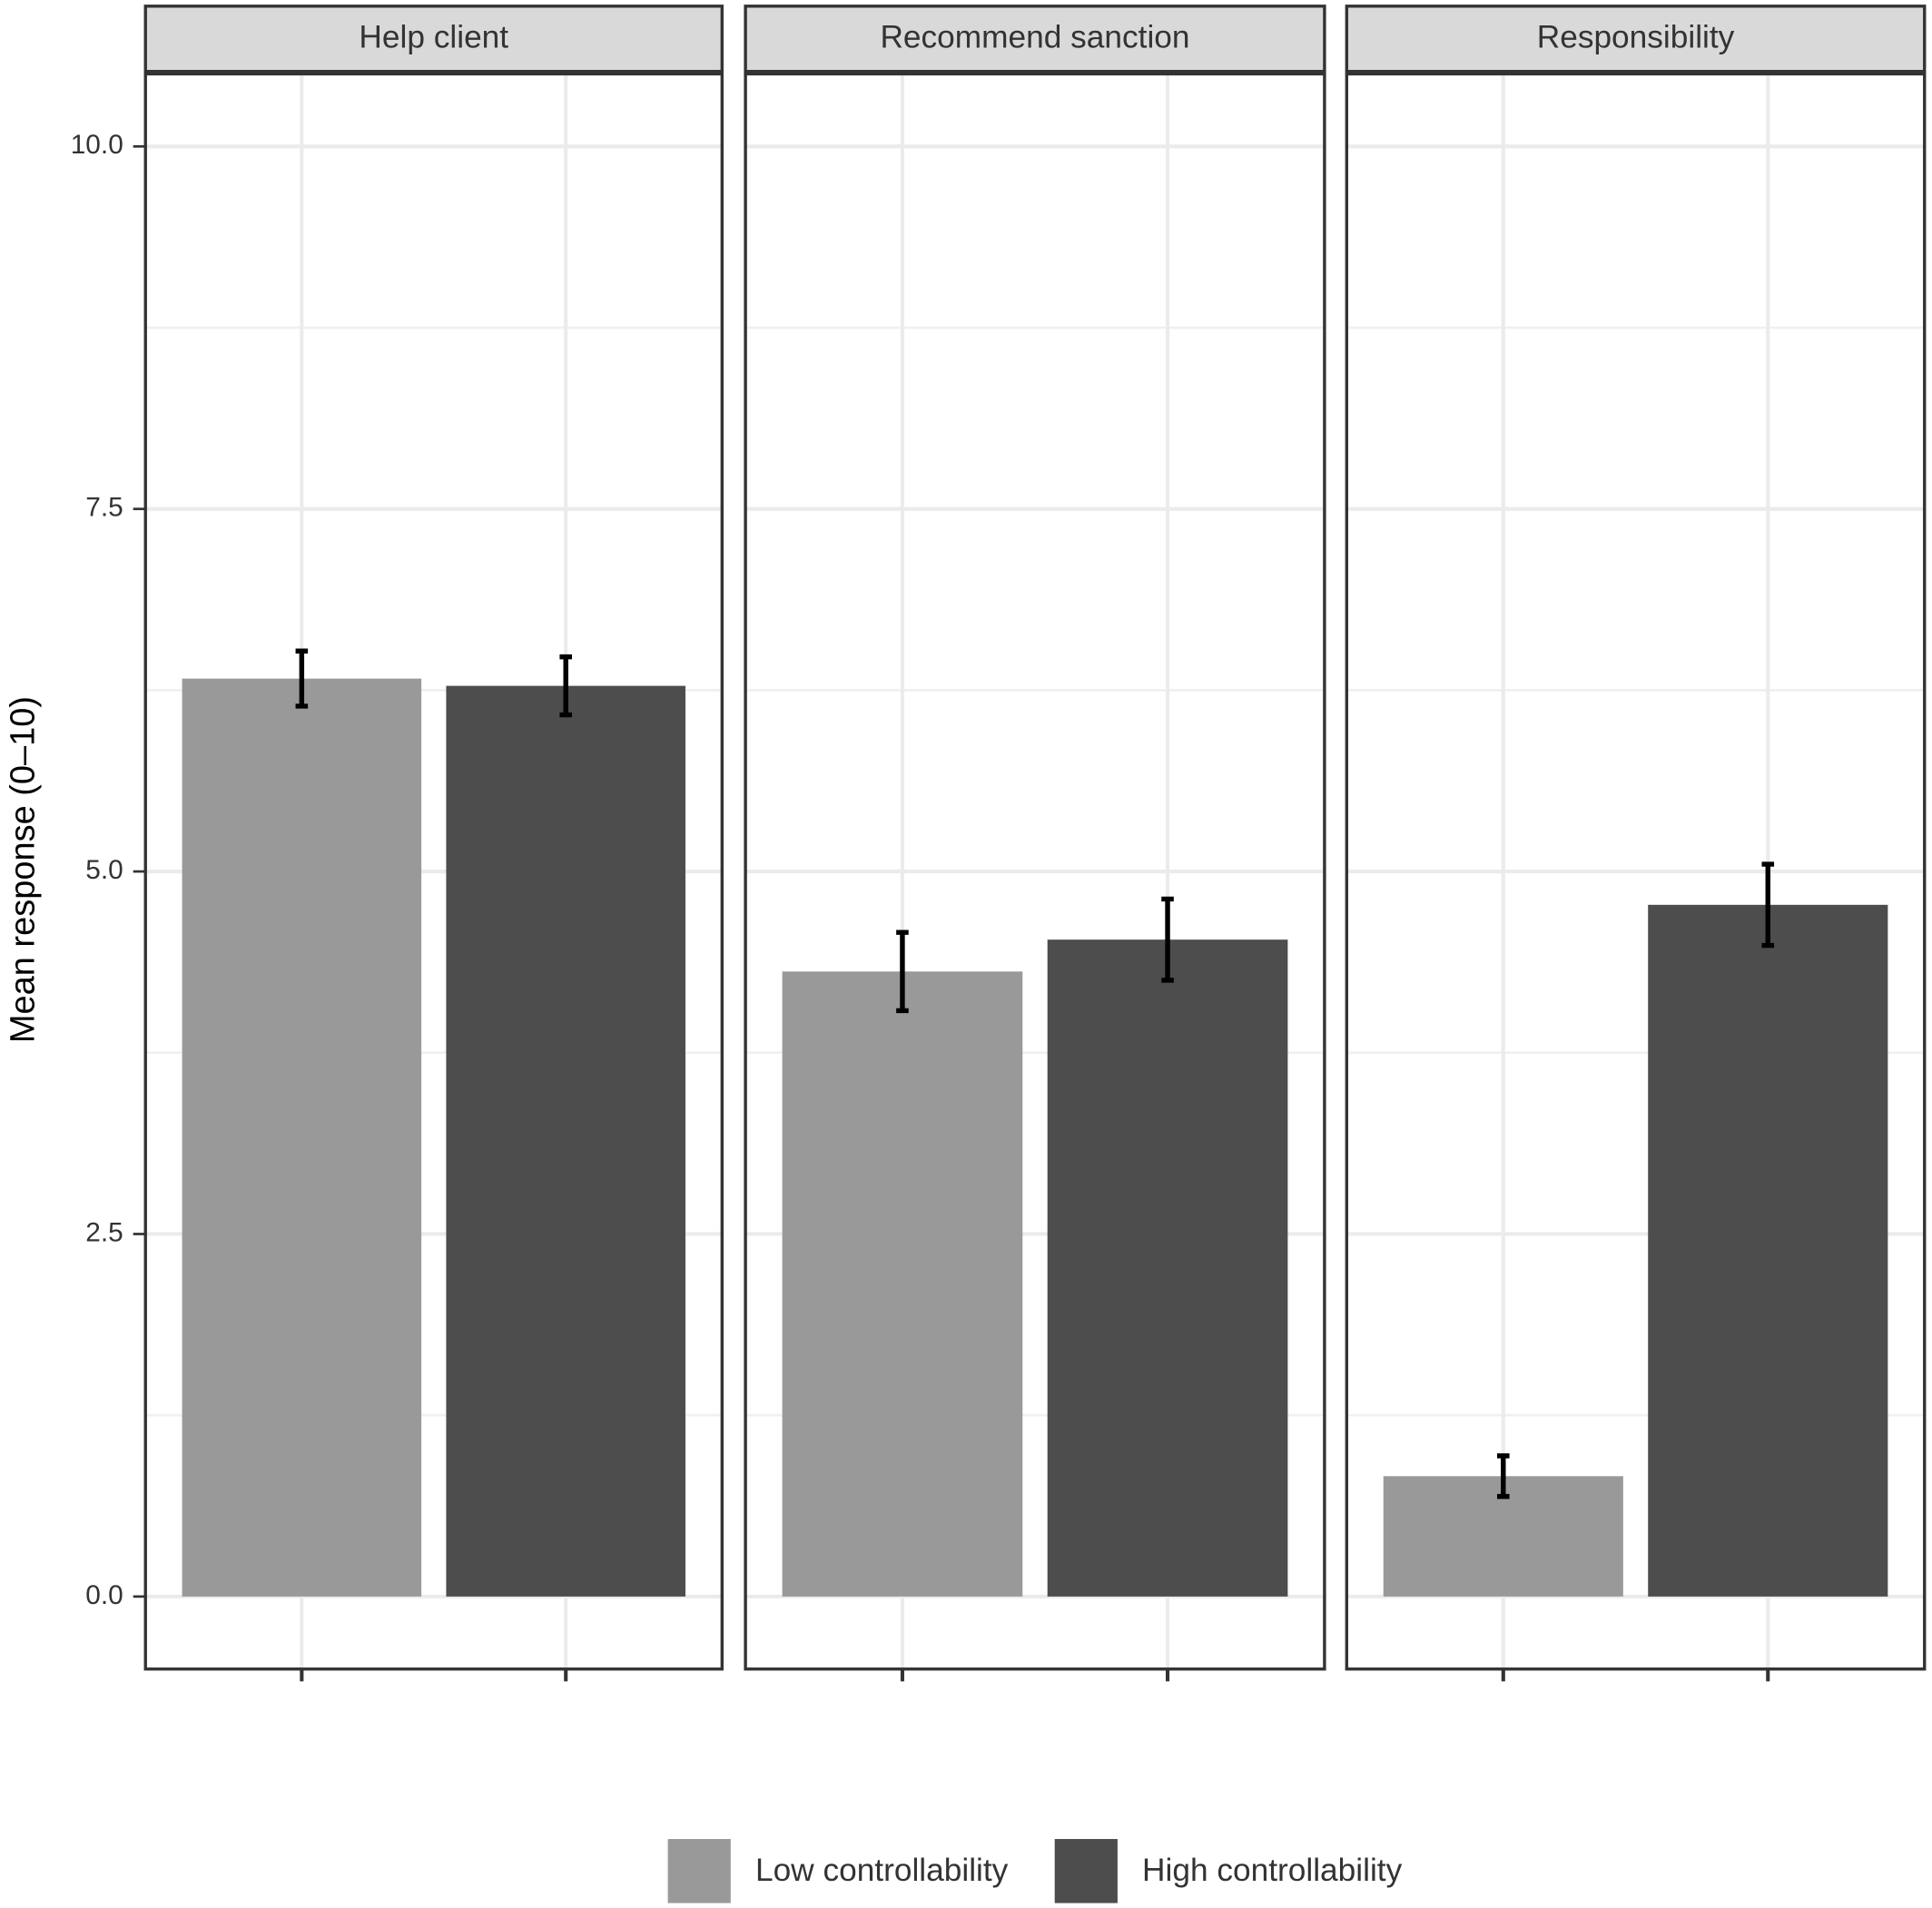 The width and height of the screenshot is (1932, 1908). I want to click on y-tick-label: 7.5, so click(104, 508).